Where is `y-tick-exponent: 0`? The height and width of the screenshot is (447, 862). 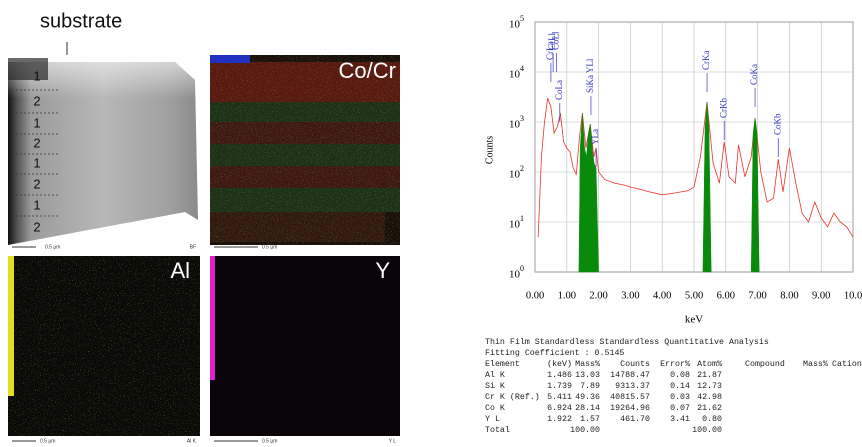
y-tick-exponent: 0 is located at coordinates (522, 268).